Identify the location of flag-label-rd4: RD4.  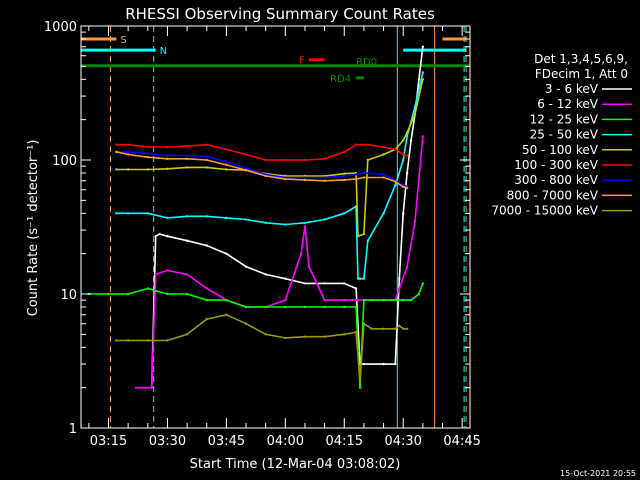
(340, 79).